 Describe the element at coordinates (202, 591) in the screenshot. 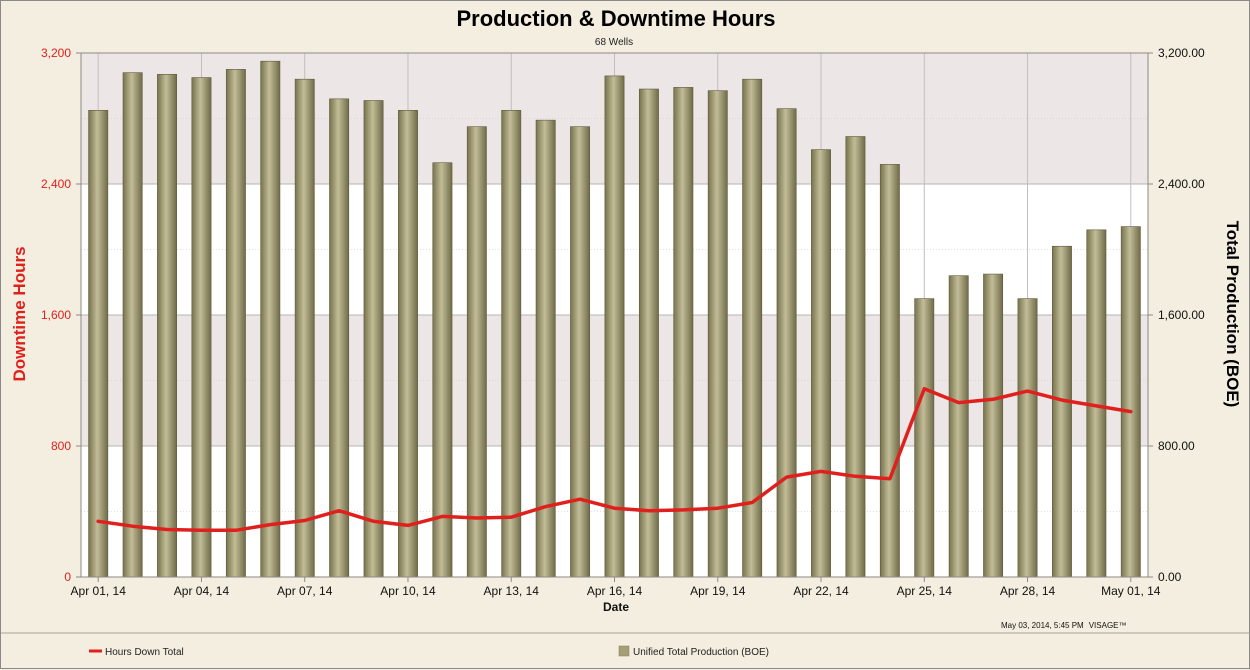

I see `x-tick-label: Apr 04, 14` at that location.